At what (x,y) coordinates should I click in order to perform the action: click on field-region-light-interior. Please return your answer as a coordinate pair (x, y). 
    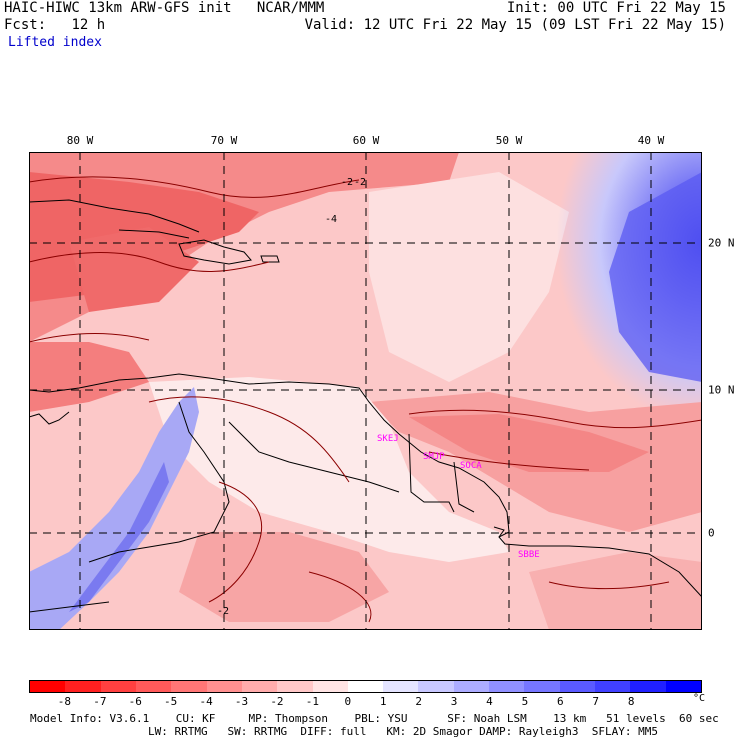
    Looking at the image, I should click on (329, 469).